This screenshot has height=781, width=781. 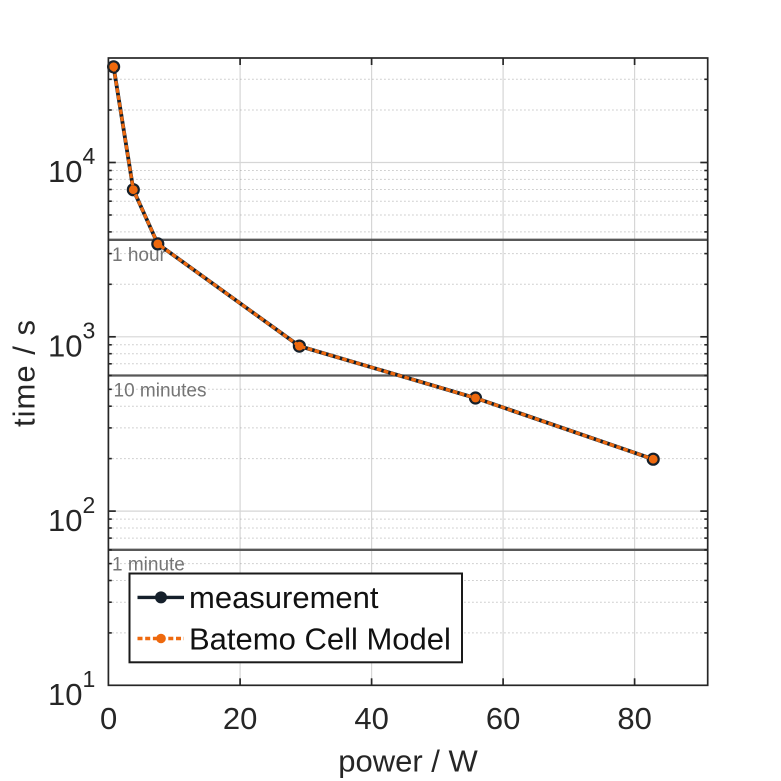 I want to click on svg-text: 20, so click(x=240, y=718).